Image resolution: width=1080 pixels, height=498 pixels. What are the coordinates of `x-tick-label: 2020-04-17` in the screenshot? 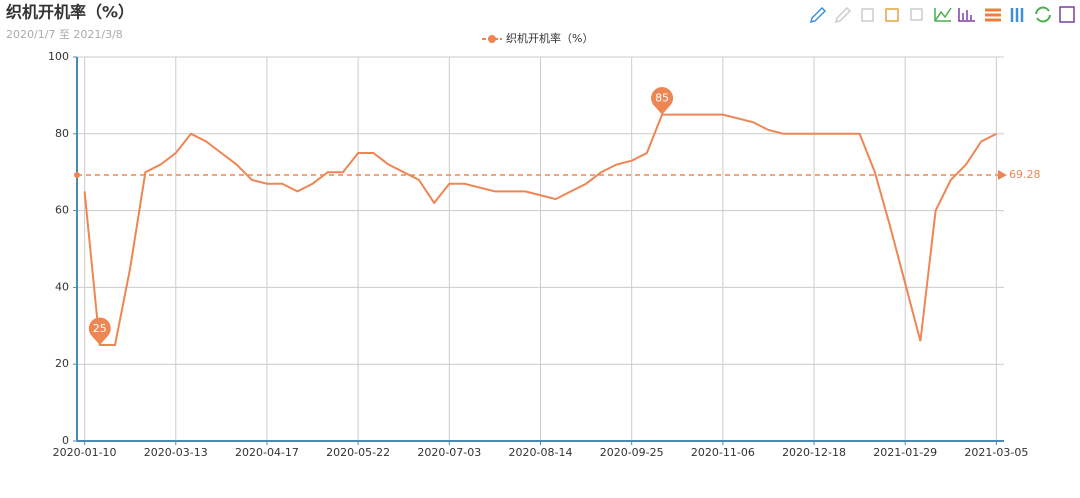 It's located at (267, 452).